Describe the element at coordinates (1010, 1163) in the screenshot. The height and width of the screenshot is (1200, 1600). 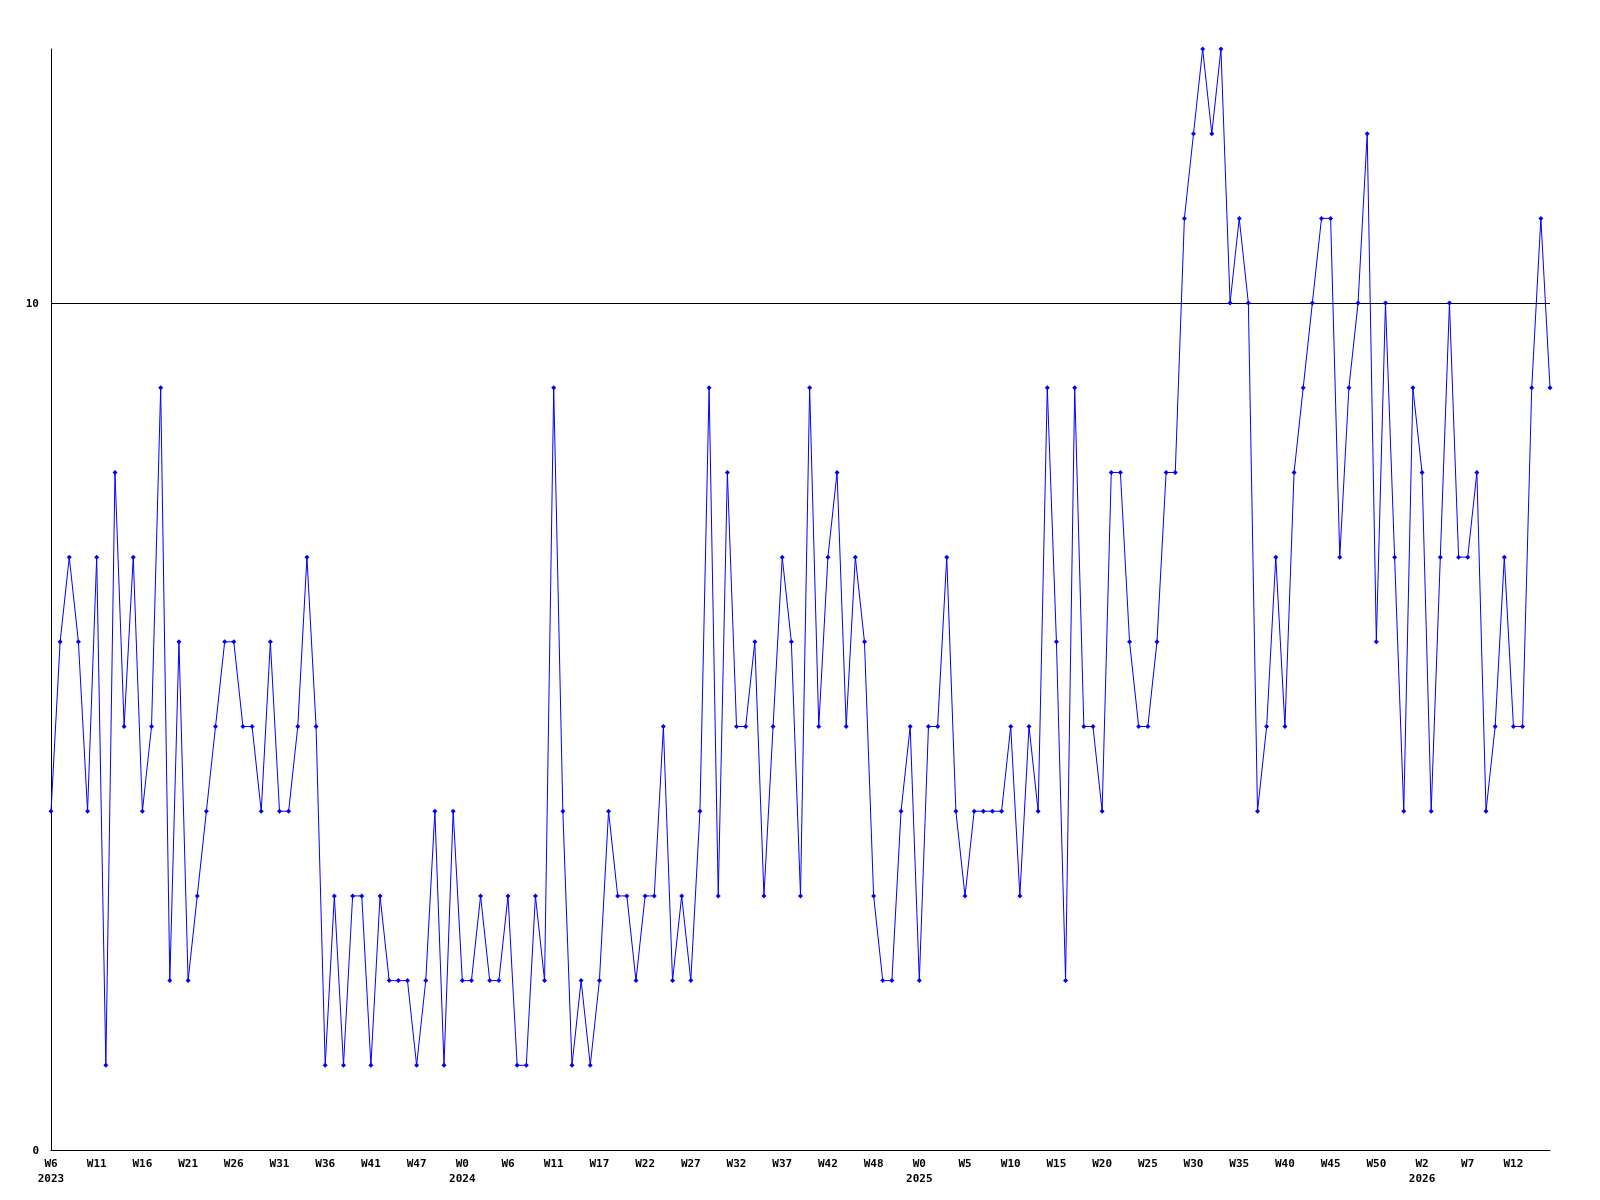
I see `x-tick-label: W10` at that location.